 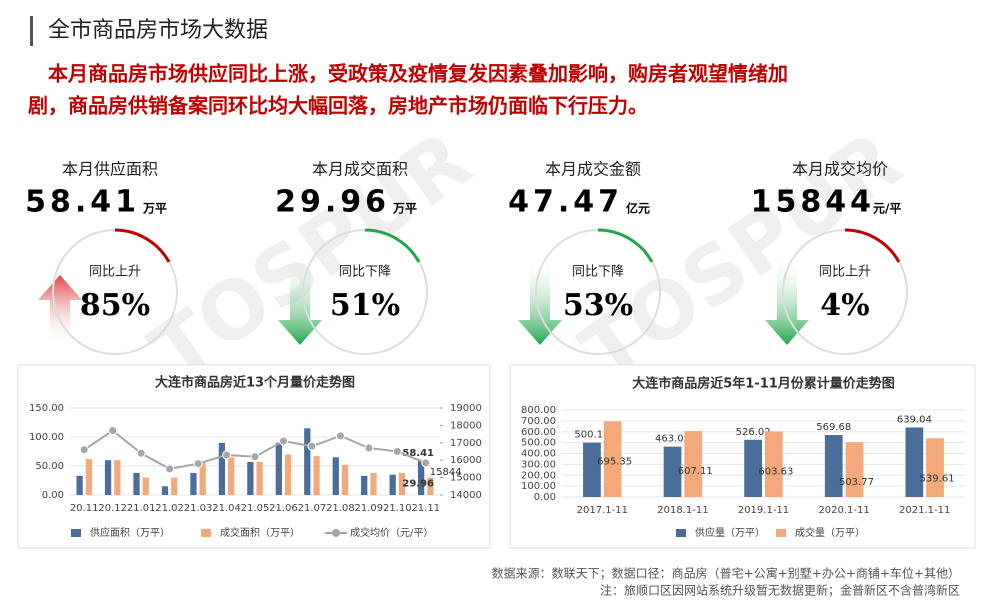 I want to click on title-bar, so click(x=31, y=31).